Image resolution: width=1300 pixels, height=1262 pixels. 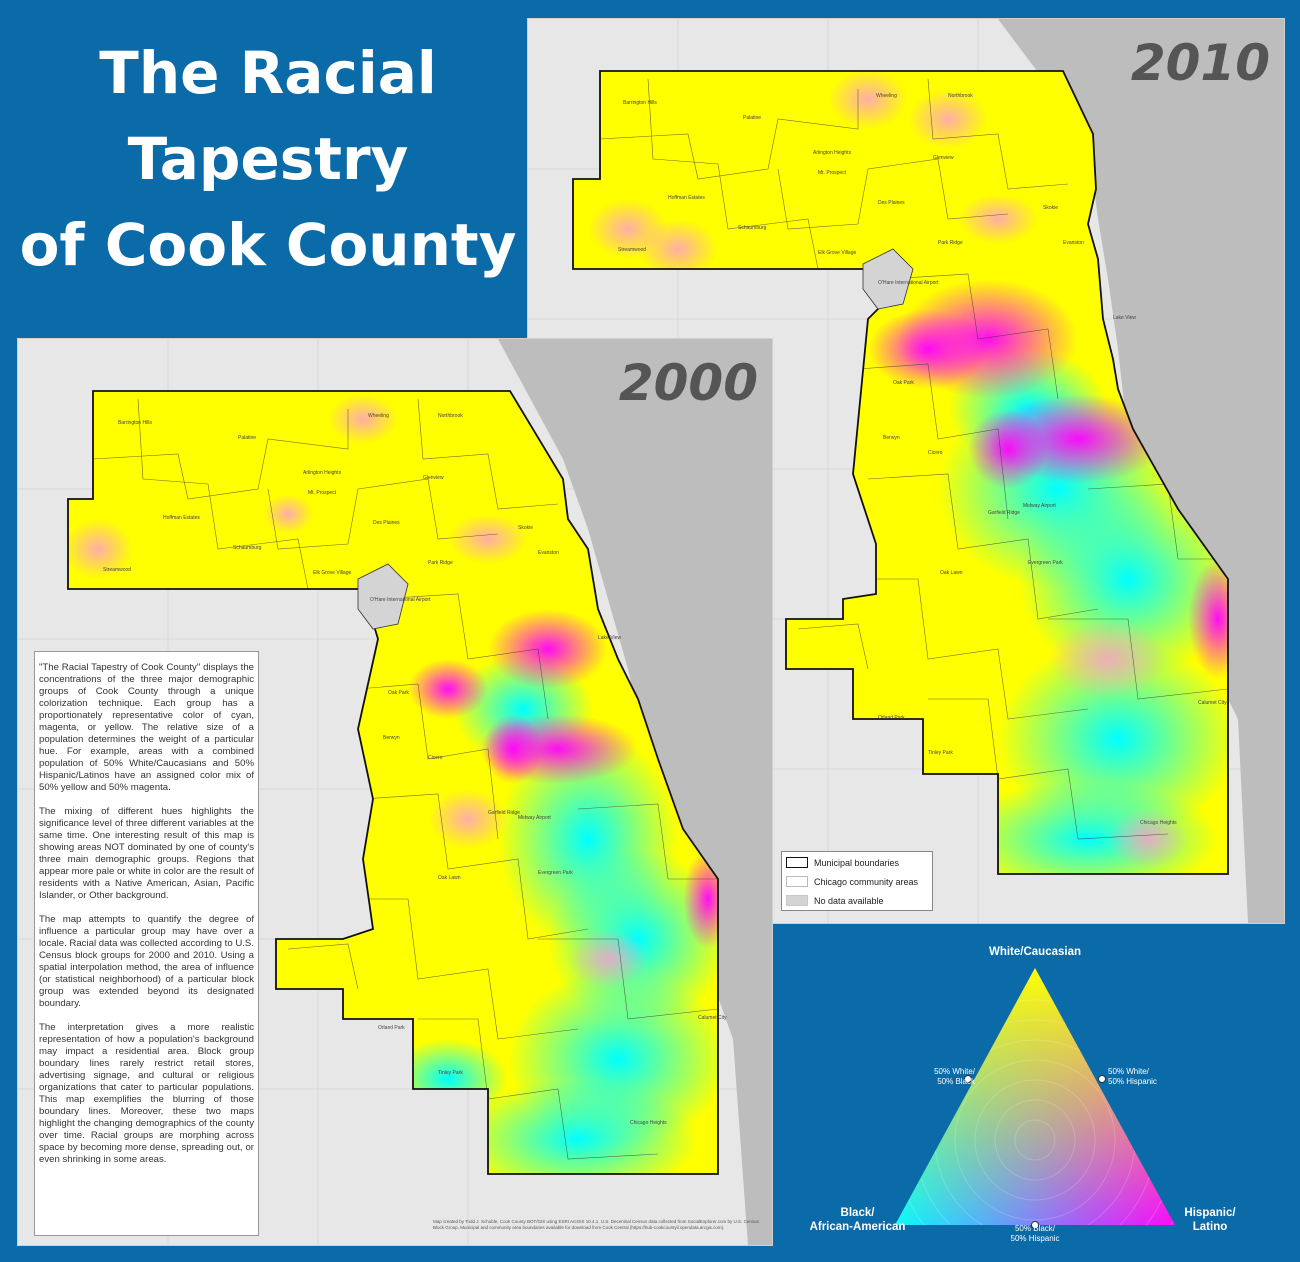 What do you see at coordinates (797, 862) in the screenshot?
I see `municipal-swatch` at bounding box center [797, 862].